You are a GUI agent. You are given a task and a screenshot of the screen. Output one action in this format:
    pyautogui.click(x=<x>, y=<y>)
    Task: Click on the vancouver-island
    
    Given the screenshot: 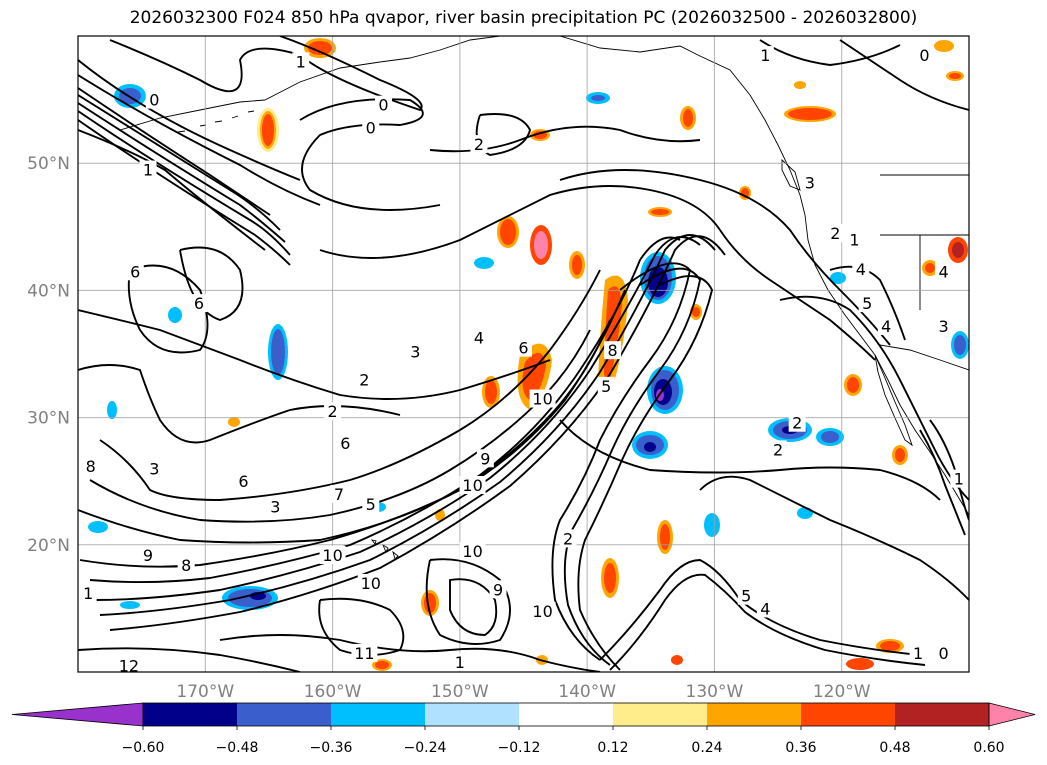 What is the action you would take?
    pyautogui.click(x=791, y=174)
    